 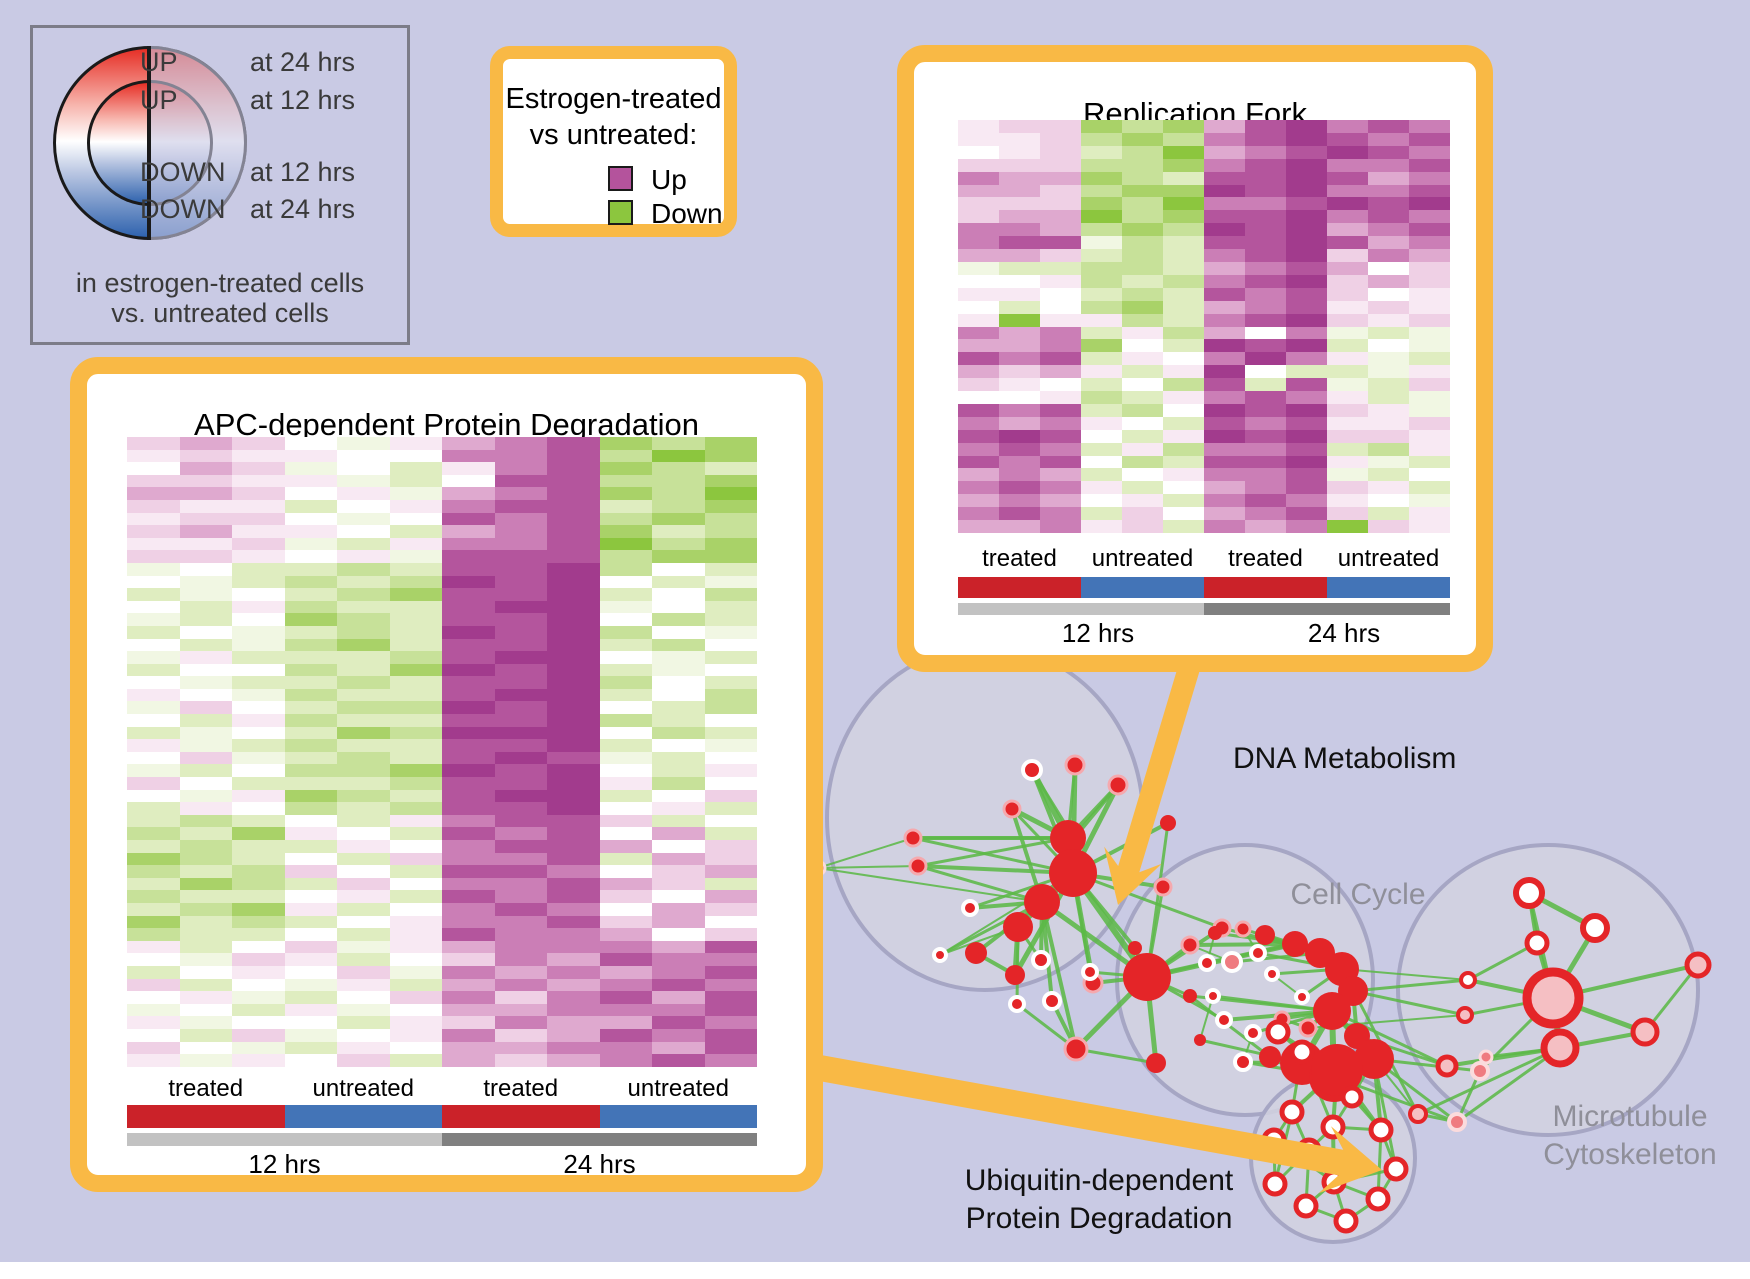 What do you see at coordinates (1265, 587) in the screenshot?
I see `rf-treated-bar-24h` at bounding box center [1265, 587].